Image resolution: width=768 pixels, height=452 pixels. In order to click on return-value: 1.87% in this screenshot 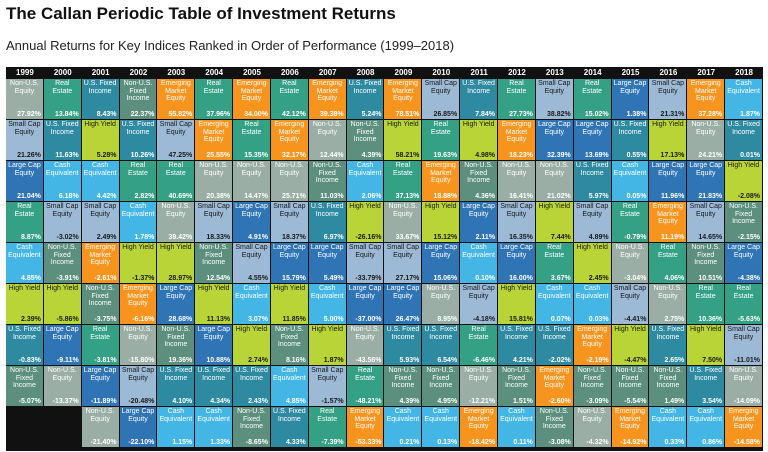, I will do `click(333, 360)`.